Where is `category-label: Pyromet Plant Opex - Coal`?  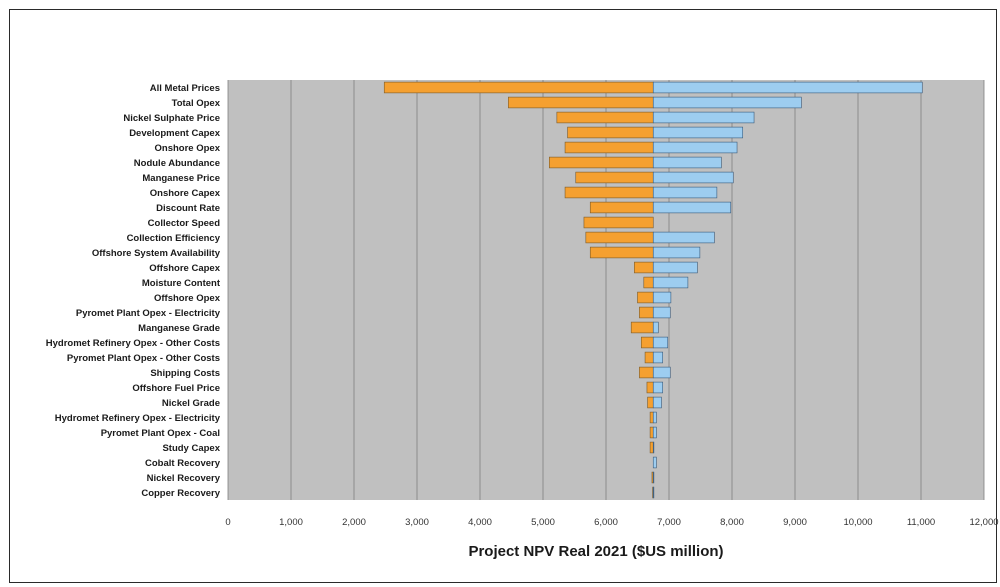 category-label: Pyromet Plant Opex - Coal is located at coordinates (160, 433).